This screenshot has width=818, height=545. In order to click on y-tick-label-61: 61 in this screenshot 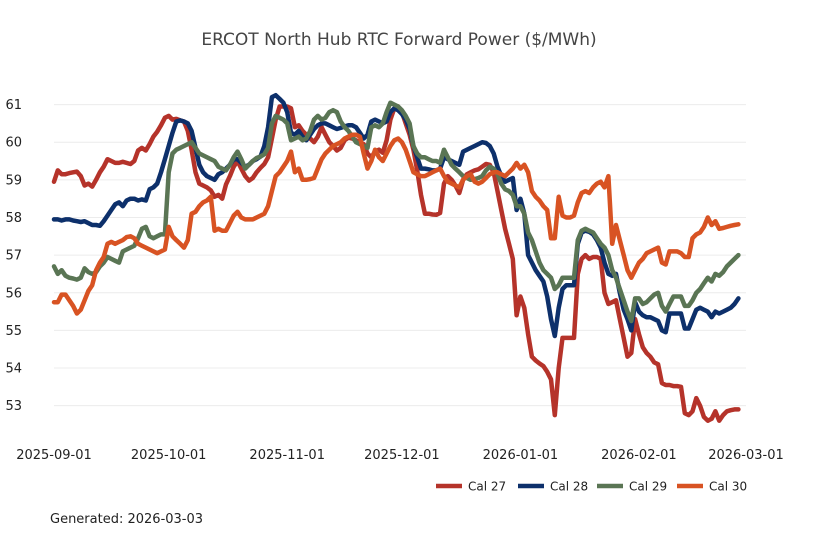, I will do `click(13, 105)`.